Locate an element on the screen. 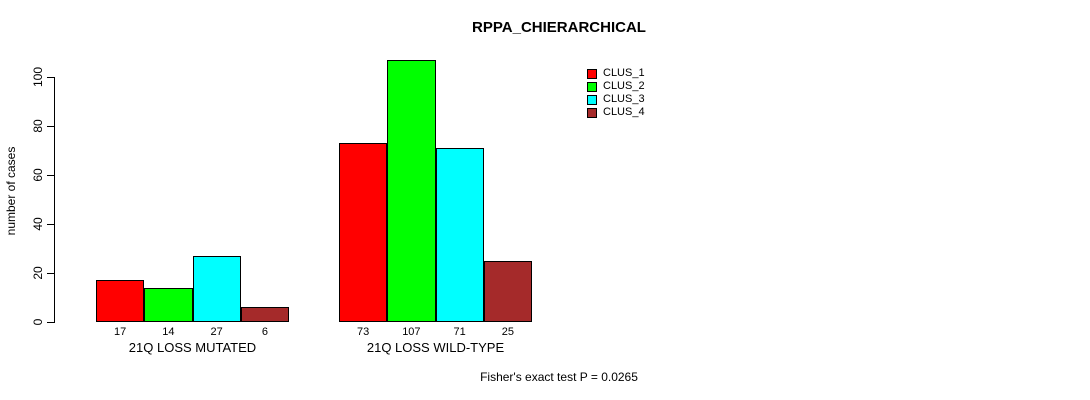  y-tick-label: 80 is located at coordinates (38, 126).